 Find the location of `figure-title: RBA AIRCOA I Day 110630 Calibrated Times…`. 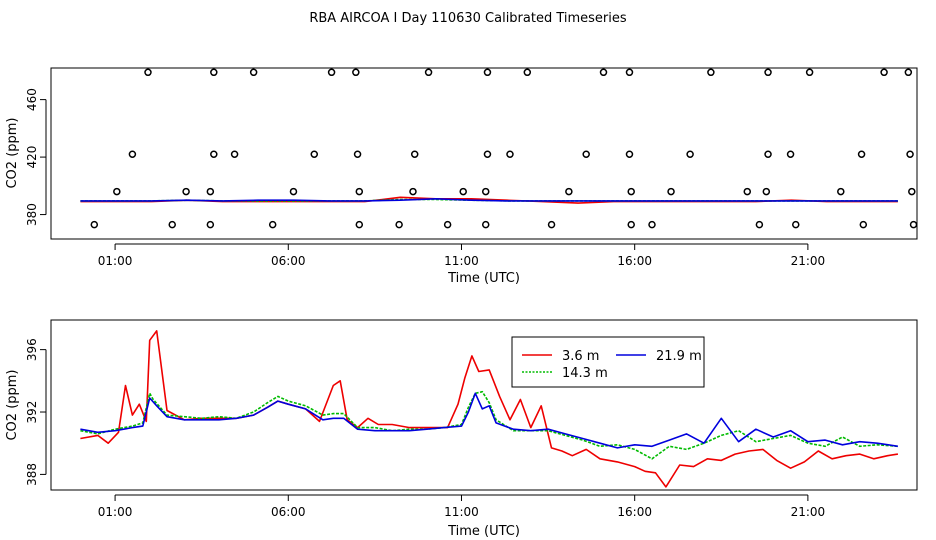

figure-title: RBA AIRCOA I Day 110630 Calibrated Times… is located at coordinates (468, 18).